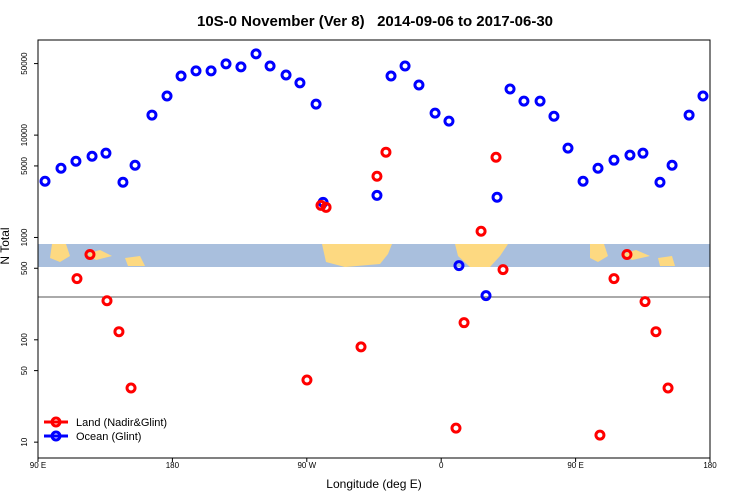 The image size is (750, 500). Describe the element at coordinates (24, 370) in the screenshot. I see `y-tick-label: 50` at that location.